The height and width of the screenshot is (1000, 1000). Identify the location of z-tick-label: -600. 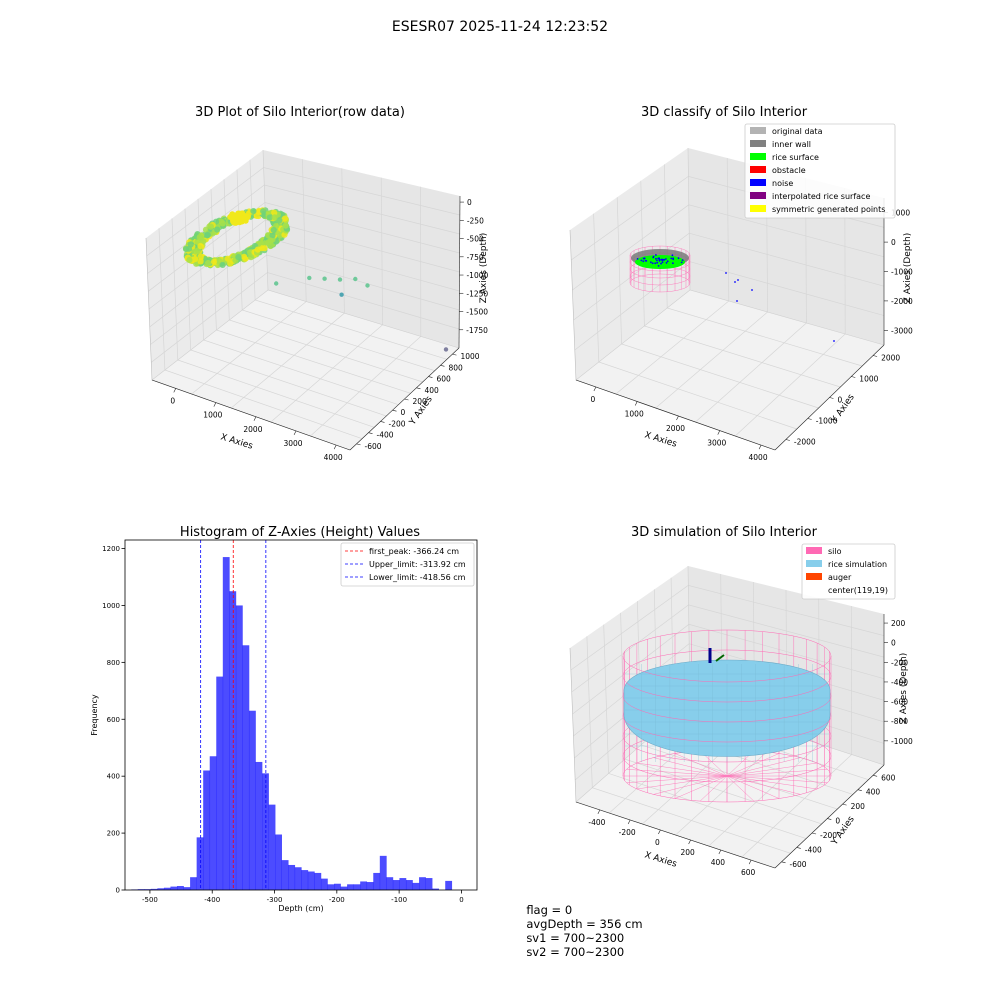
(899, 702).